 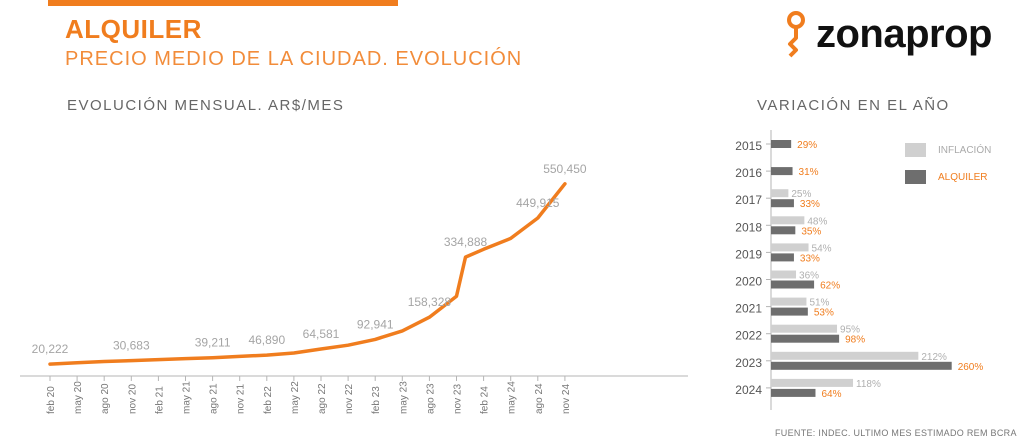 I want to click on x-tick-label: nov 24, so click(x=566, y=399).